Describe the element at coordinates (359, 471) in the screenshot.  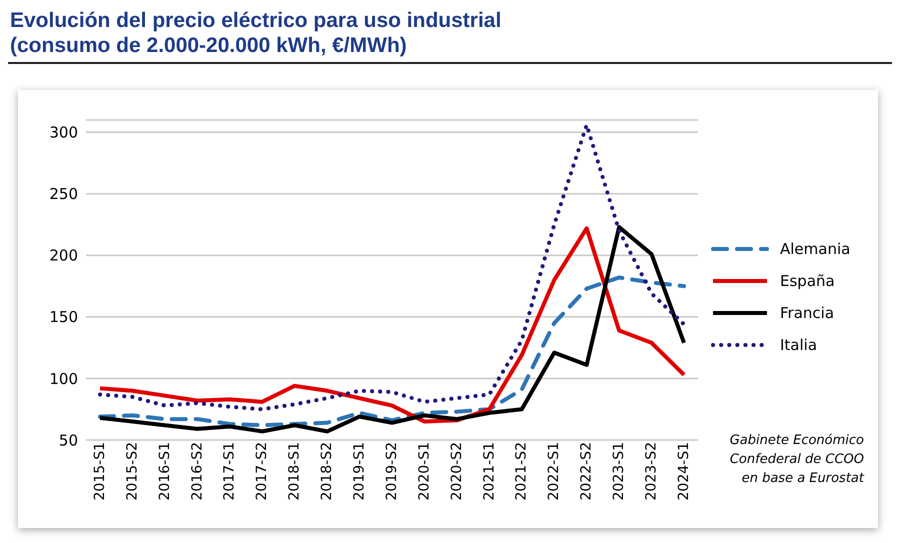
I see `x-tick-label: 2019-S1` at that location.